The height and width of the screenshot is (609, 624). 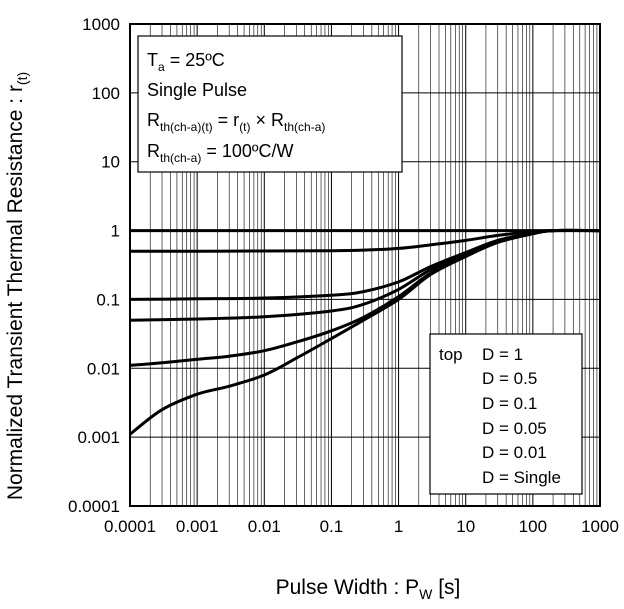 I want to click on legend-entry: D = 0.05, so click(x=514, y=428).